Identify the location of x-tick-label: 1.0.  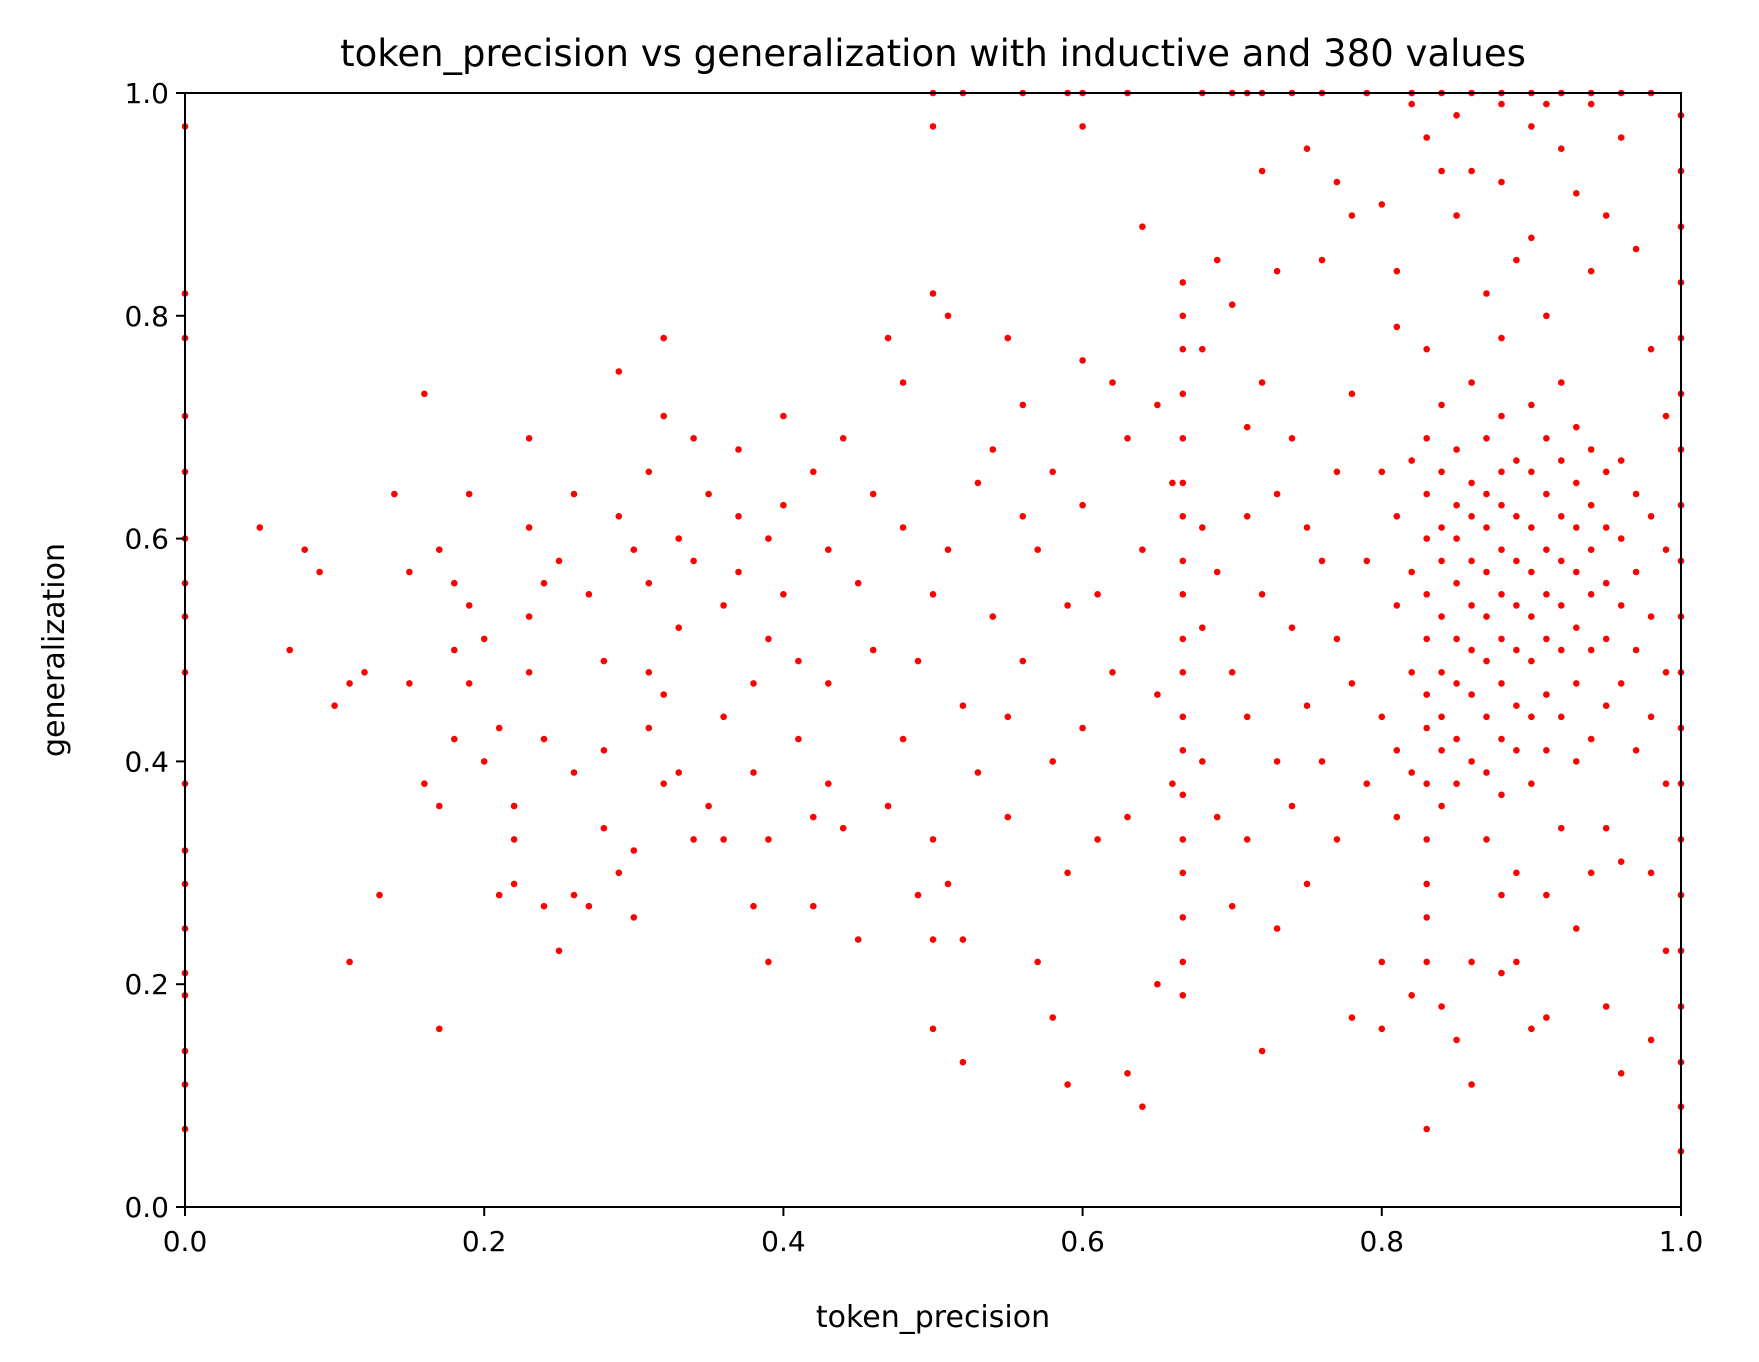
(1681, 1241).